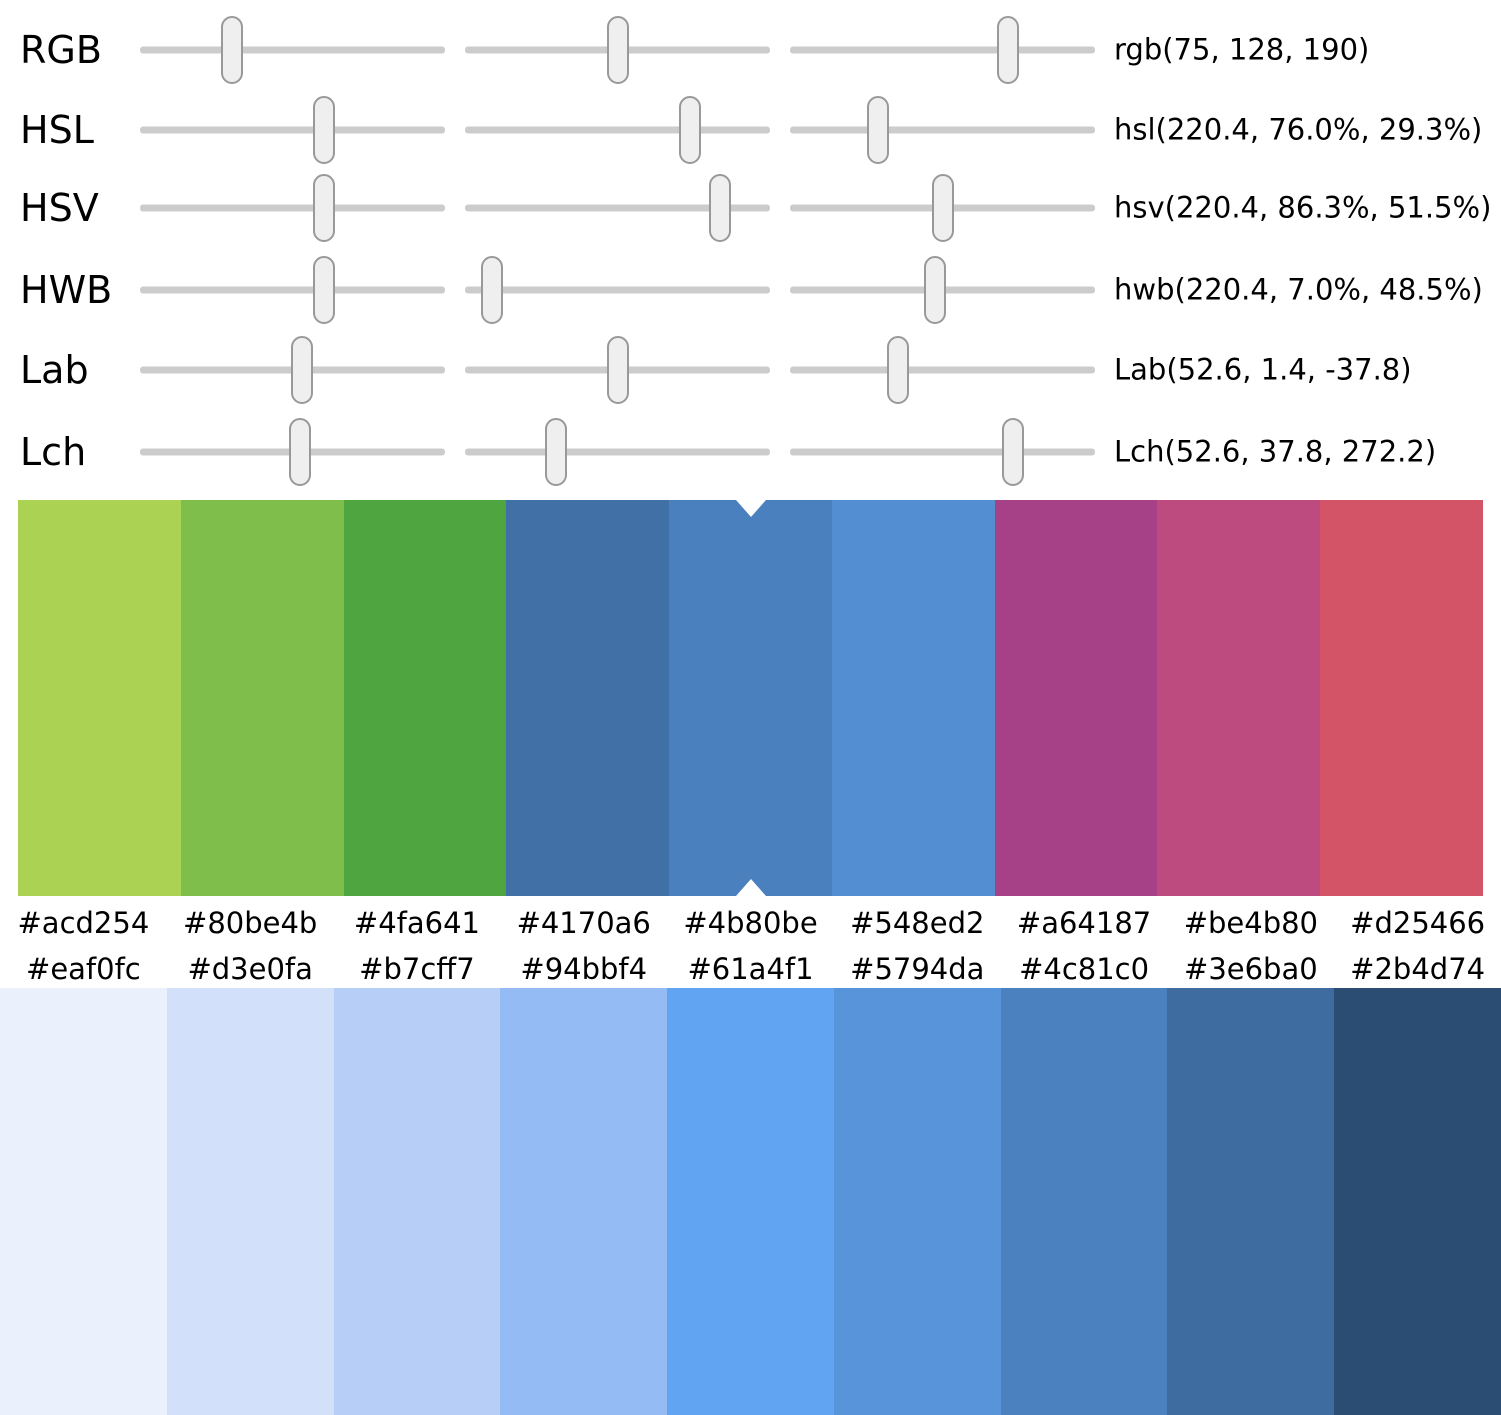  I want to click on slider-hsv-hue, so click(292, 208).